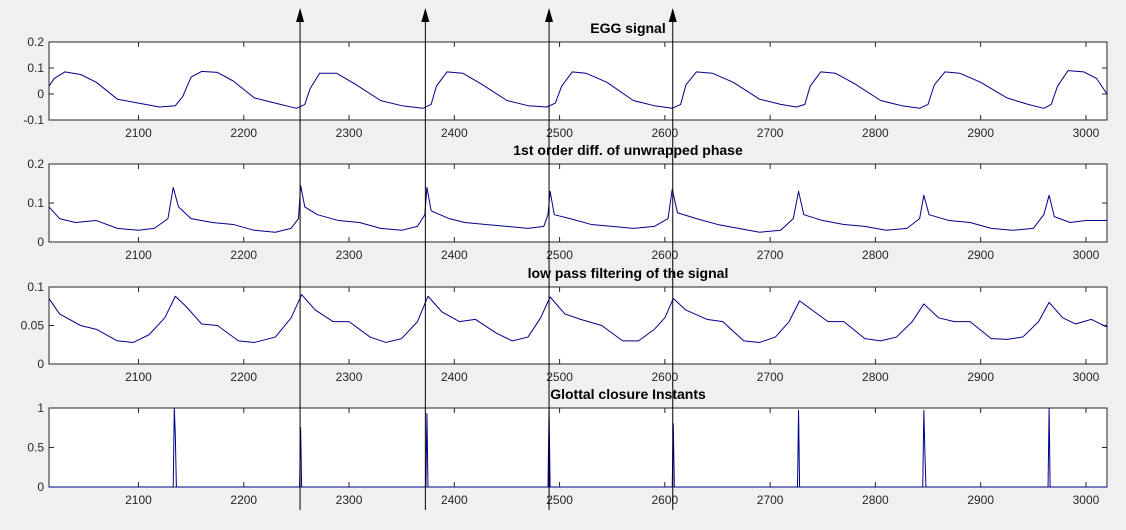  Describe the element at coordinates (628, 394) in the screenshot. I see `subplot-title: Glottal closure Instants` at that location.